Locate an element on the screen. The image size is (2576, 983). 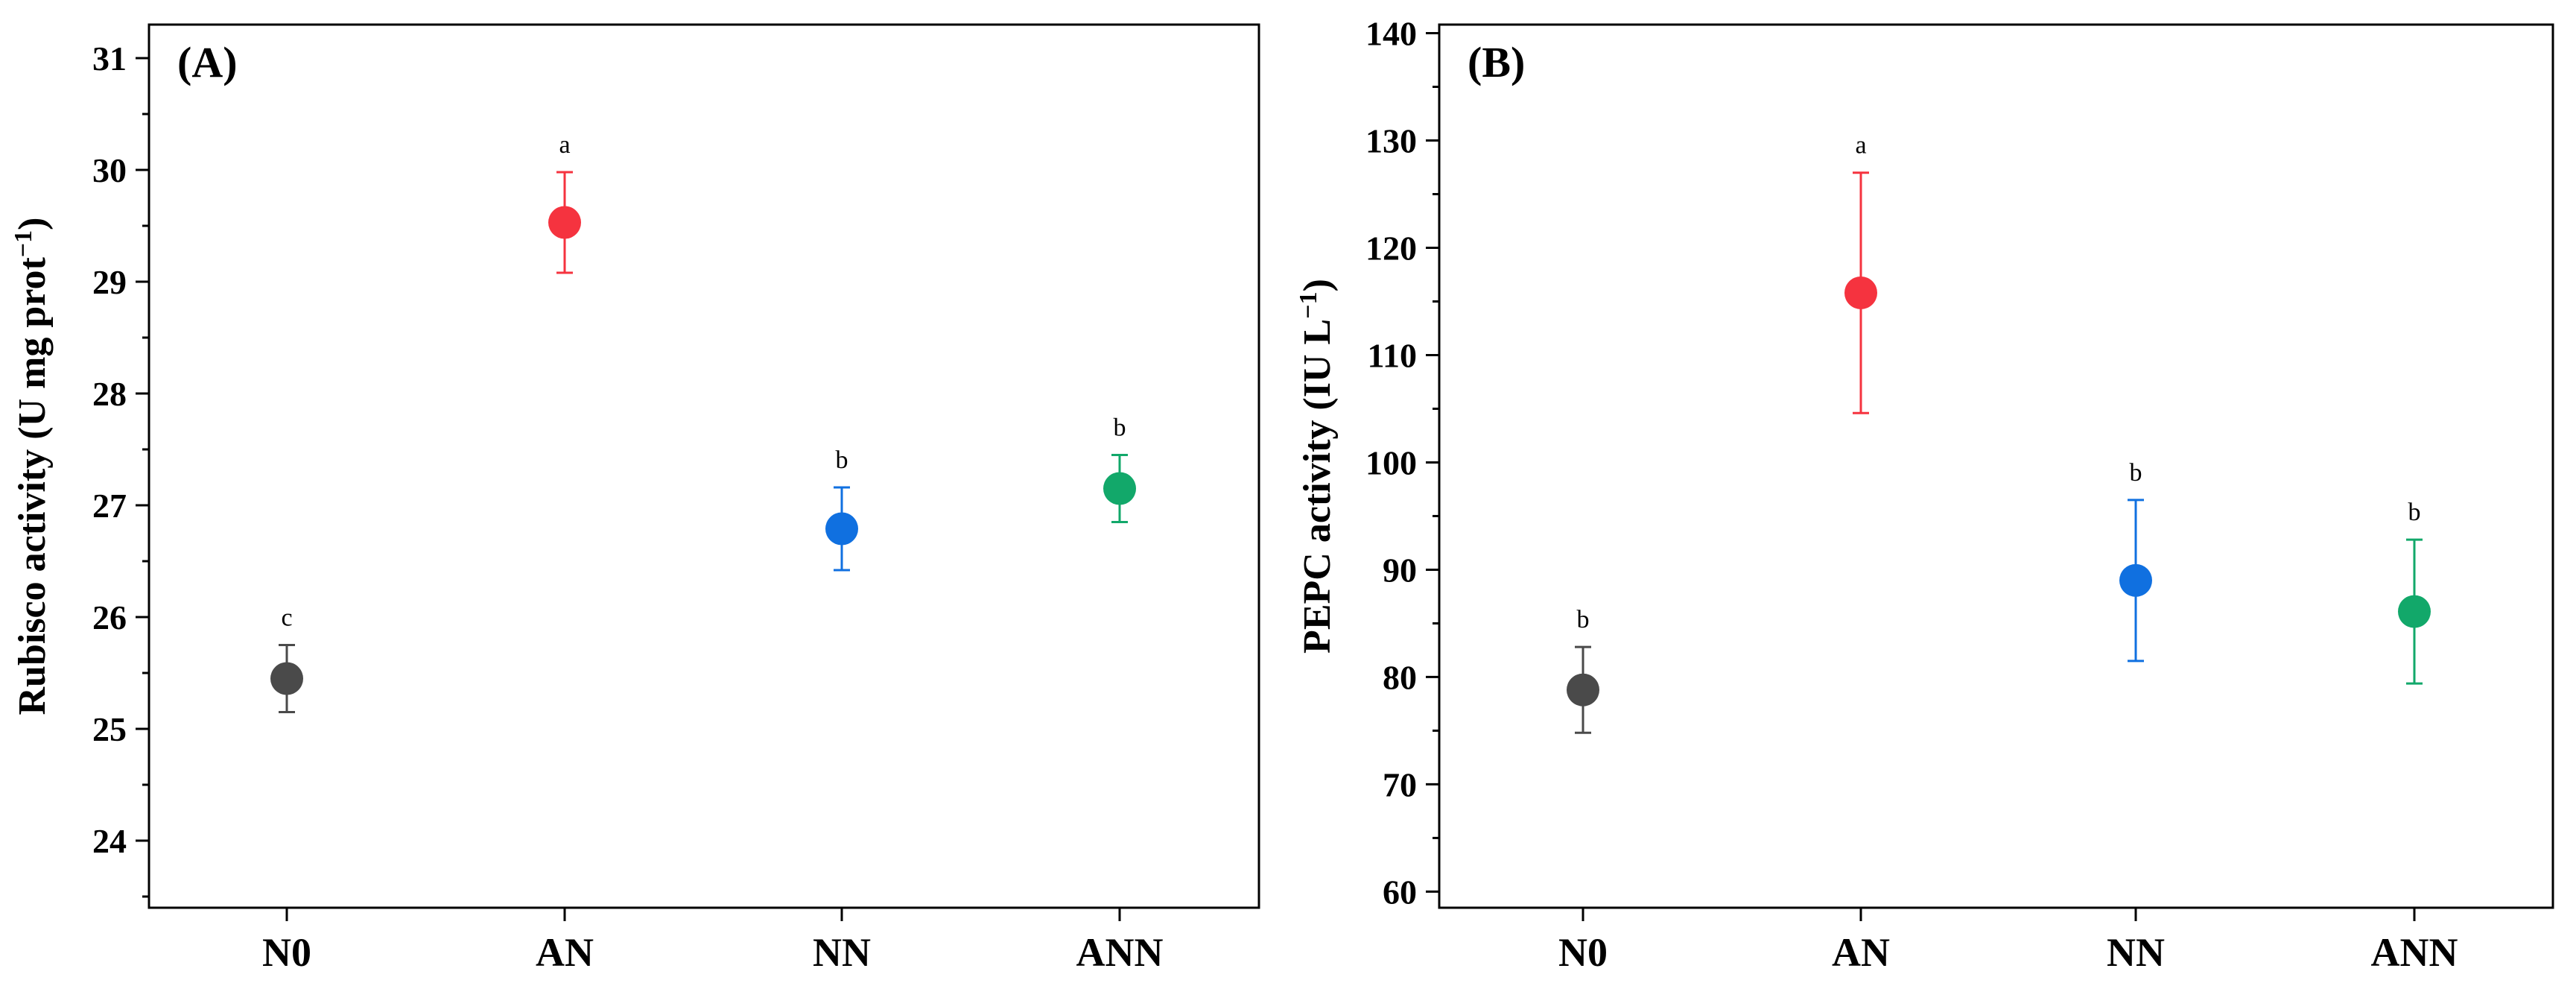
panel-label: (B) is located at coordinates (1496, 62).